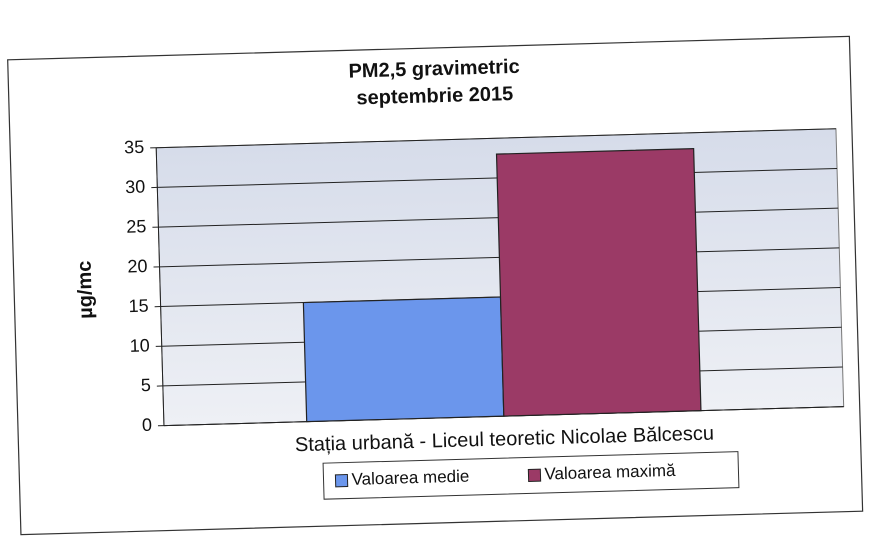 The height and width of the screenshot is (538, 869). I want to click on y-axis, so click(160, 286).